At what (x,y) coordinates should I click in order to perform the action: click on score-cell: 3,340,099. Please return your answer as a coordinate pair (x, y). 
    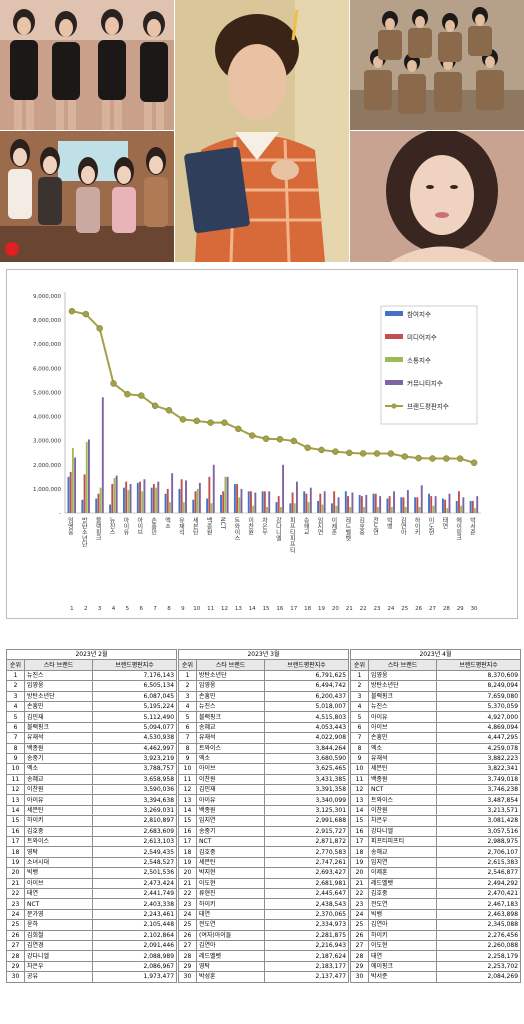
    Looking at the image, I should click on (306, 800).